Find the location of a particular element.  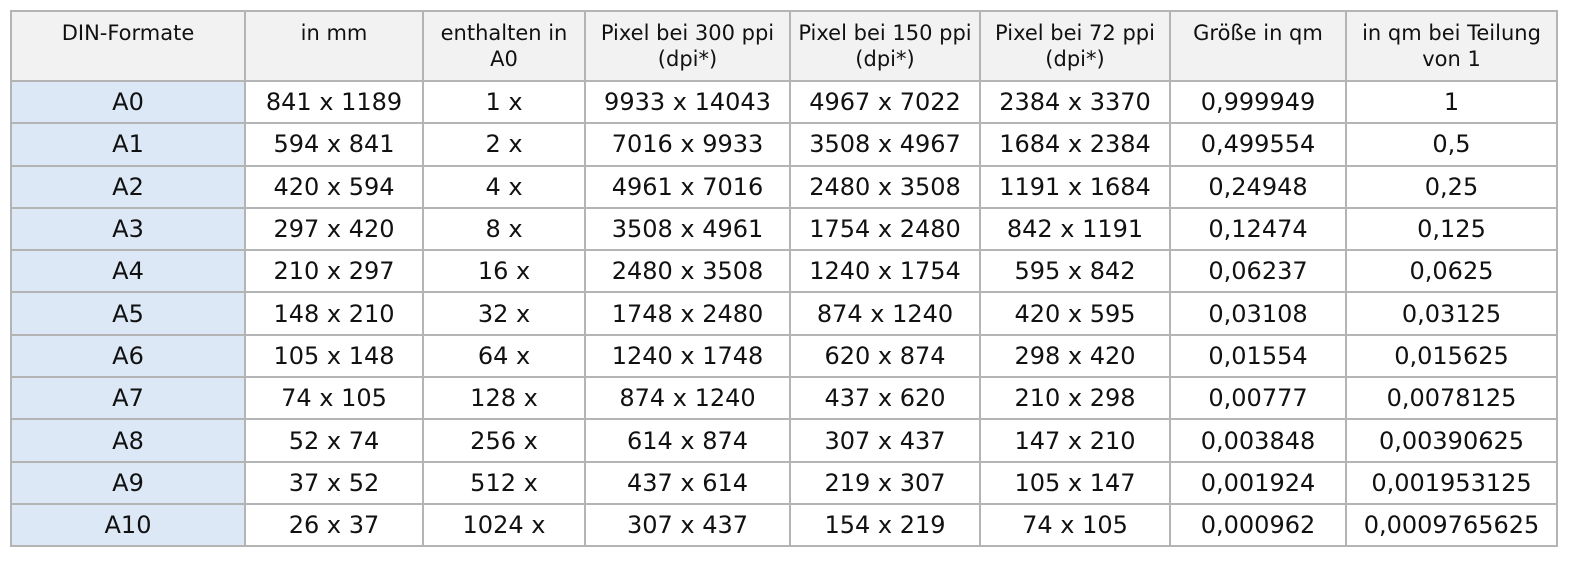

area-sqm-cell: 0,24948 is located at coordinates (1258, 186).